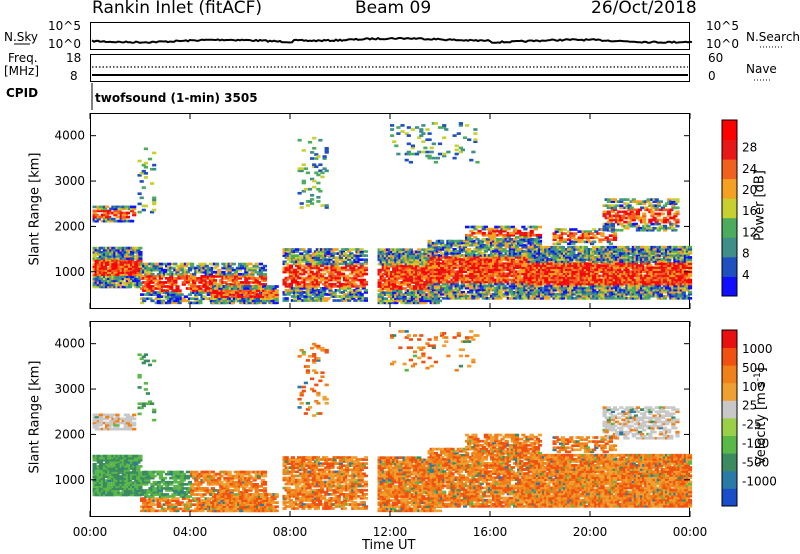  Describe the element at coordinates (23, 58) in the screenshot. I see `freq-left-label: Freq.` at that location.